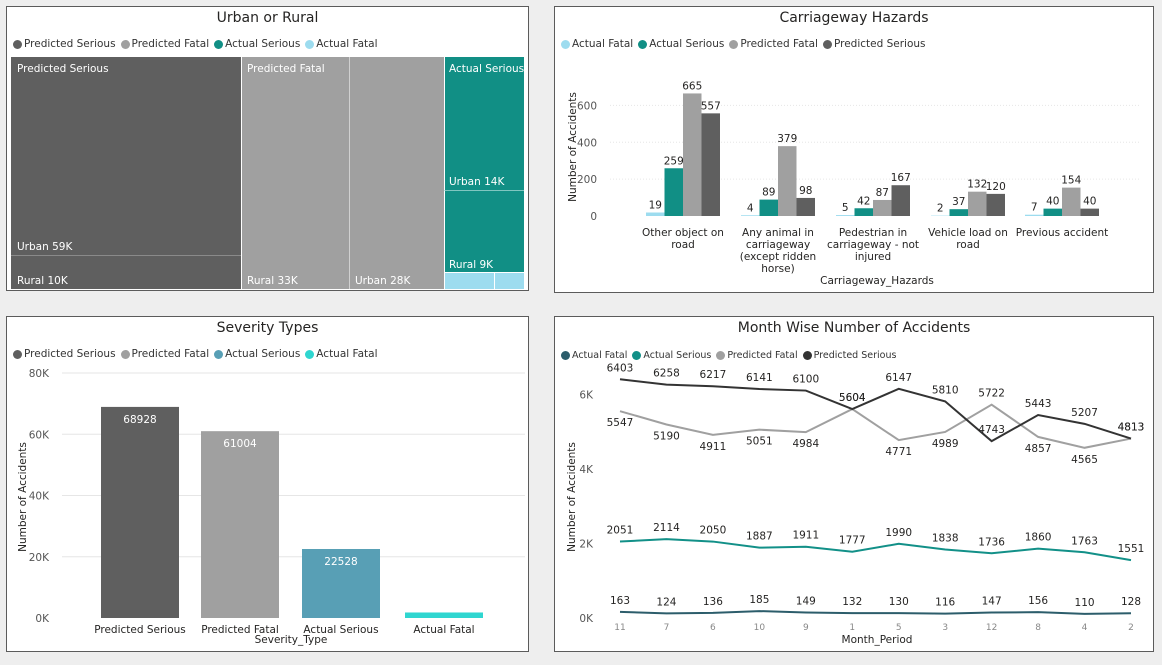 The image size is (1162, 665). Describe the element at coordinates (469, 280) in the screenshot. I see `treemap-cell-actual-fatal-urban` at that location.